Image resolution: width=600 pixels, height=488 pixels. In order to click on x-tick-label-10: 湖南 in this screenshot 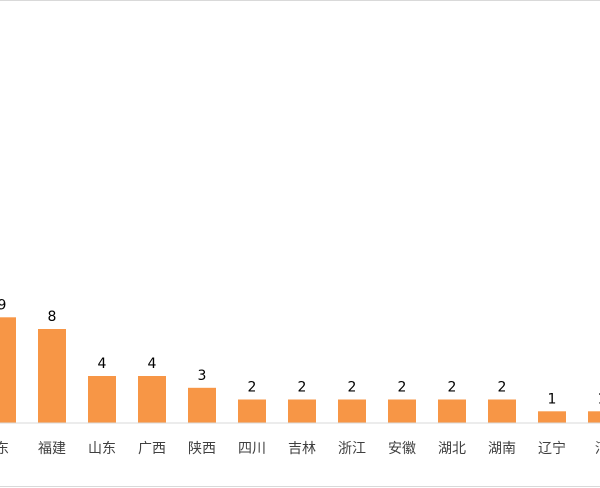, I will do `click(502, 449)`.